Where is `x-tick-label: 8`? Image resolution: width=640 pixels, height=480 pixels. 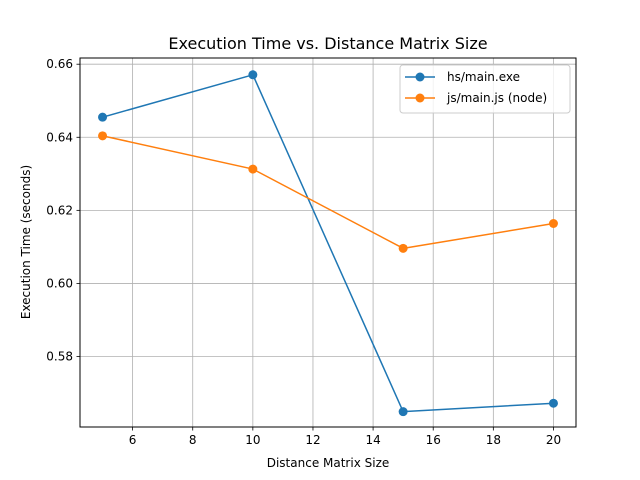 x-tick-label: 8 is located at coordinates (193, 440).